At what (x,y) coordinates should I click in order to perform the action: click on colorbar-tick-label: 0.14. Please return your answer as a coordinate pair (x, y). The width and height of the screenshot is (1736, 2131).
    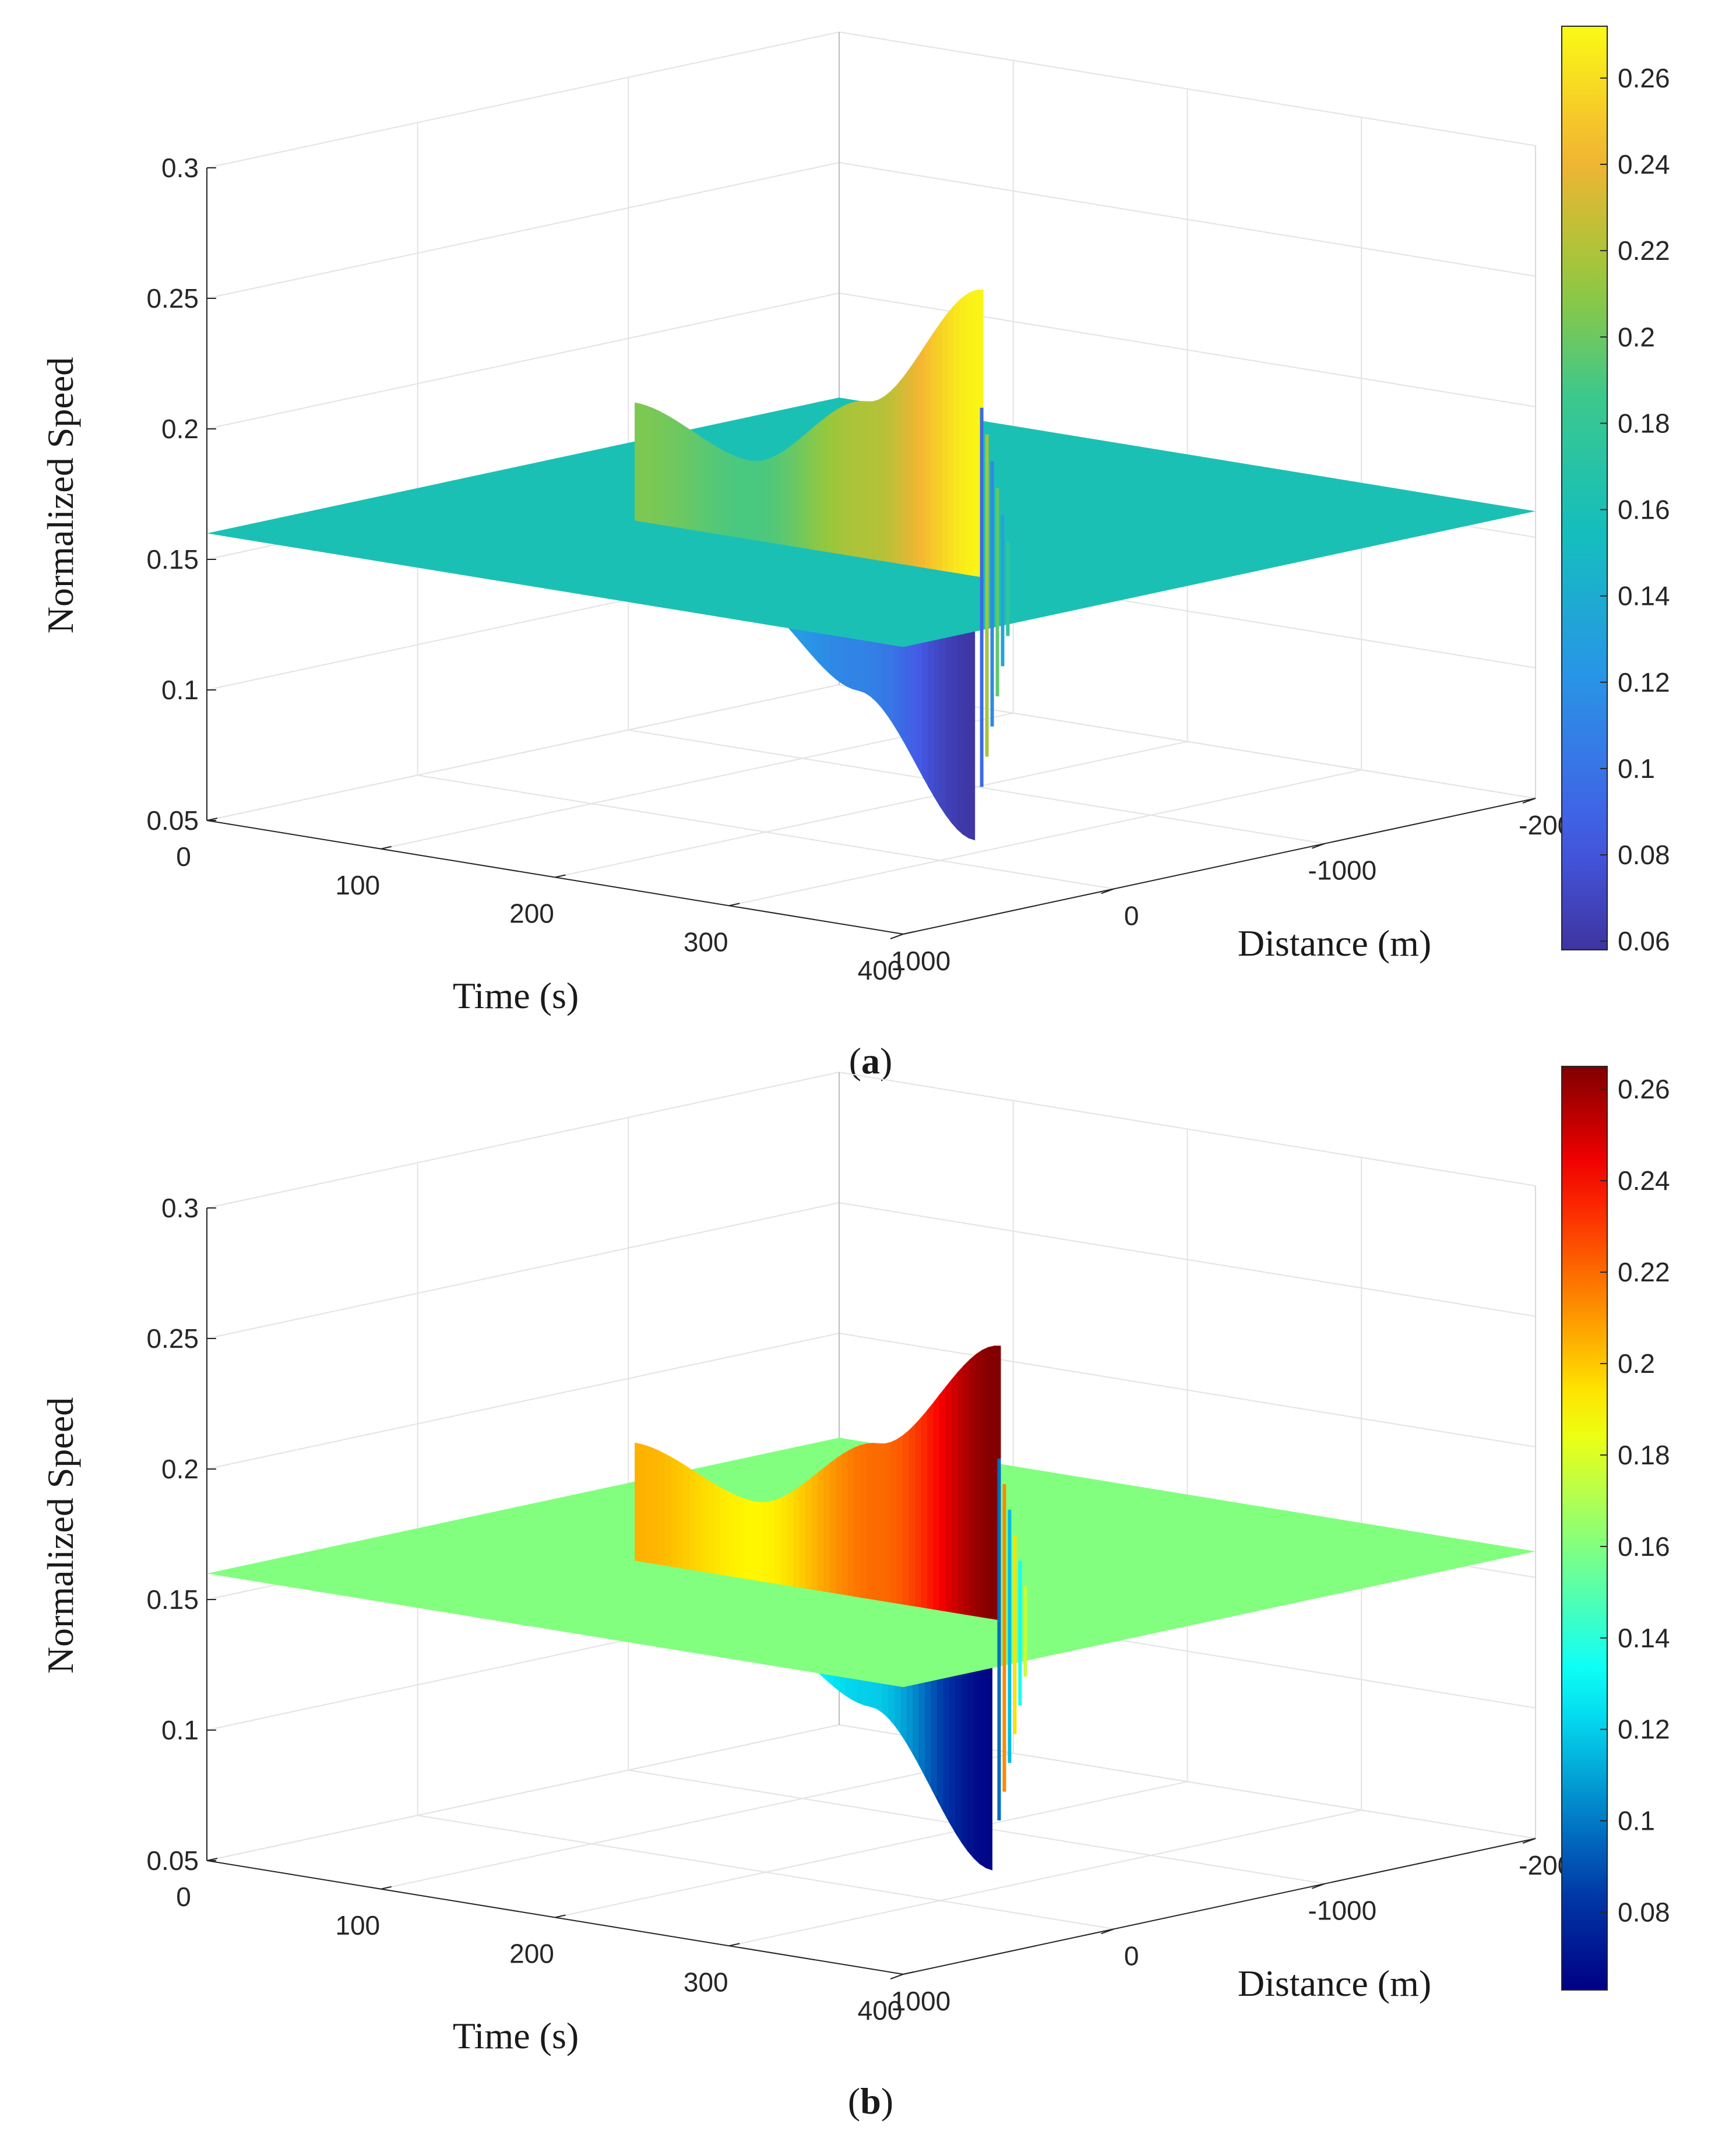
    Looking at the image, I should click on (1644, 596).